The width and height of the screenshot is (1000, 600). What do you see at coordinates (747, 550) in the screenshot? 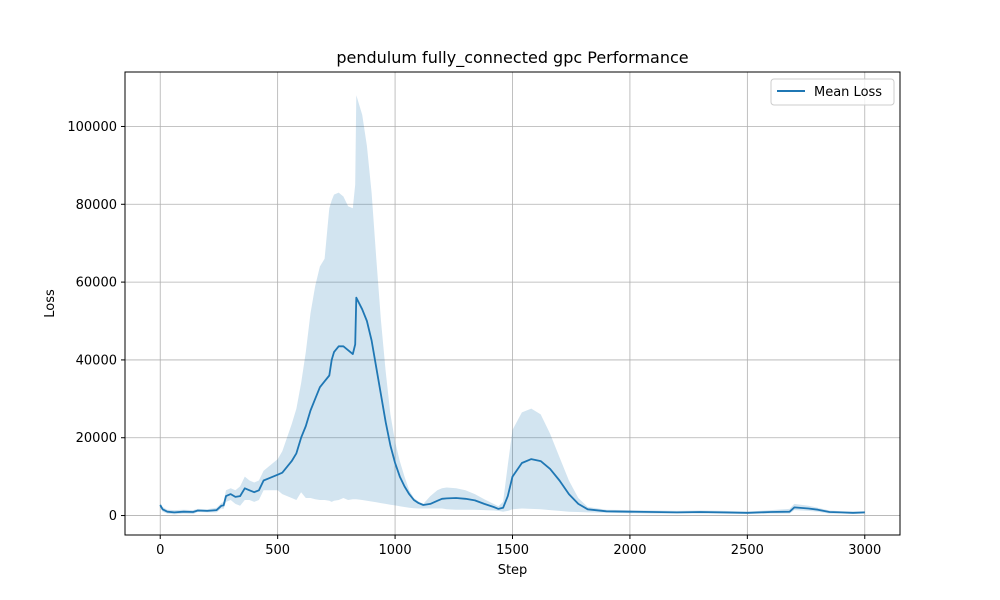
I see `x-tick-label: 2500` at bounding box center [747, 550].